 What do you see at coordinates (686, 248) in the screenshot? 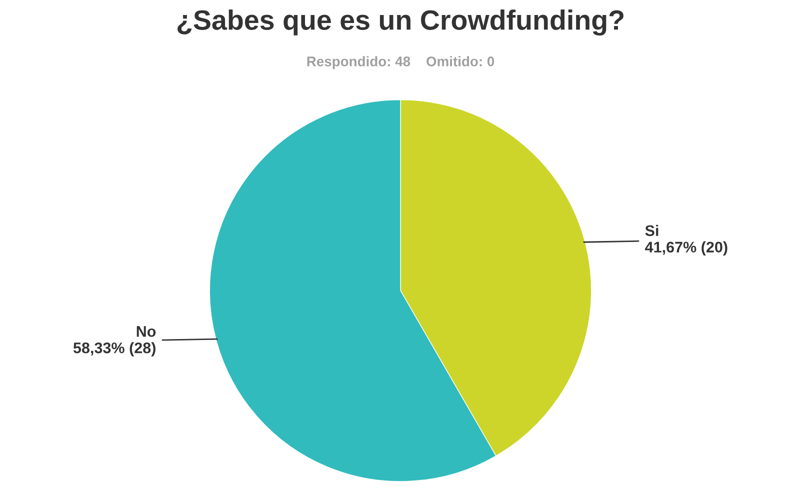
I see `data-label: 41,67% (20)` at bounding box center [686, 248].